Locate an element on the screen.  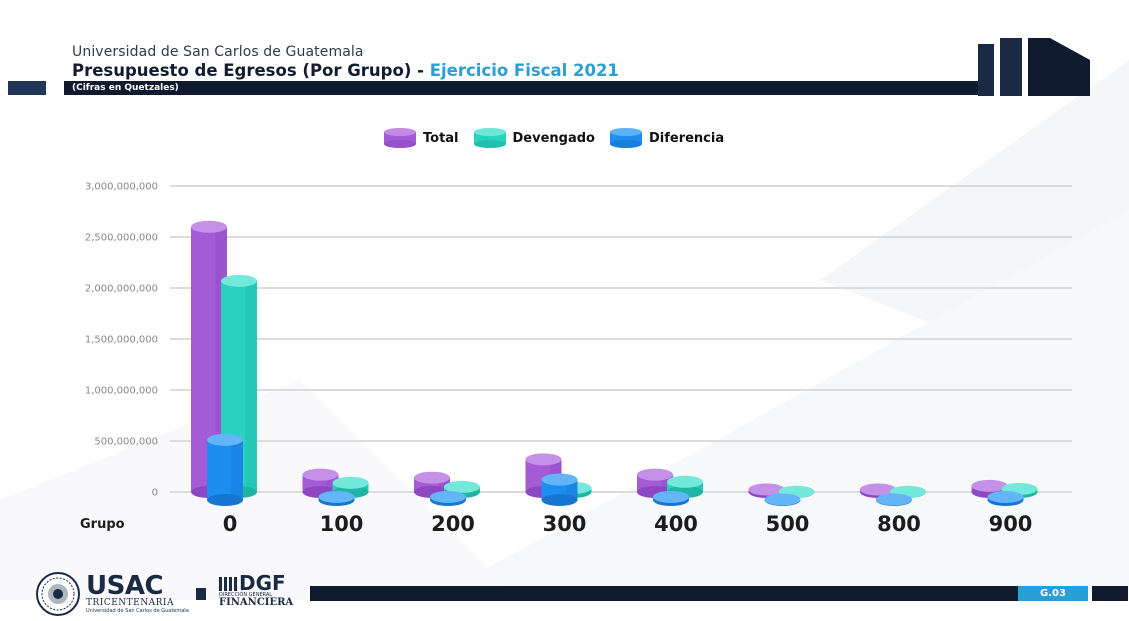
usac-name: USAC is located at coordinates (125, 586).